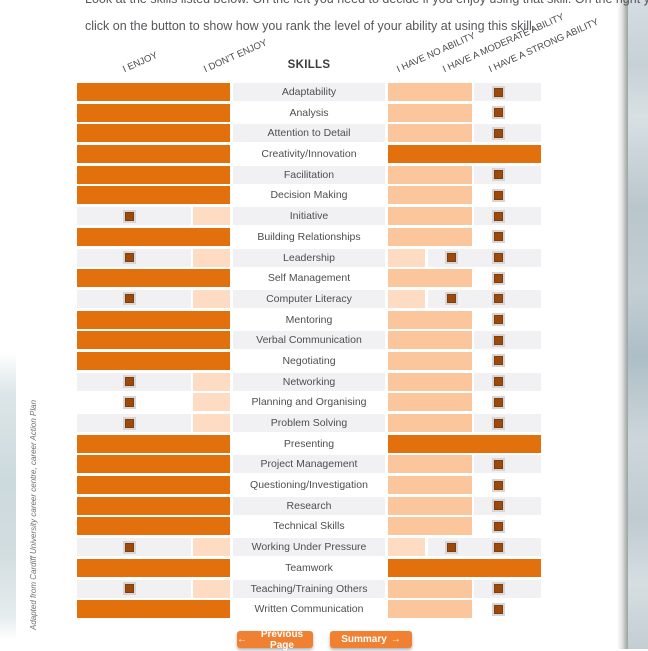  I want to click on summary-button: Summary →, so click(371, 639).